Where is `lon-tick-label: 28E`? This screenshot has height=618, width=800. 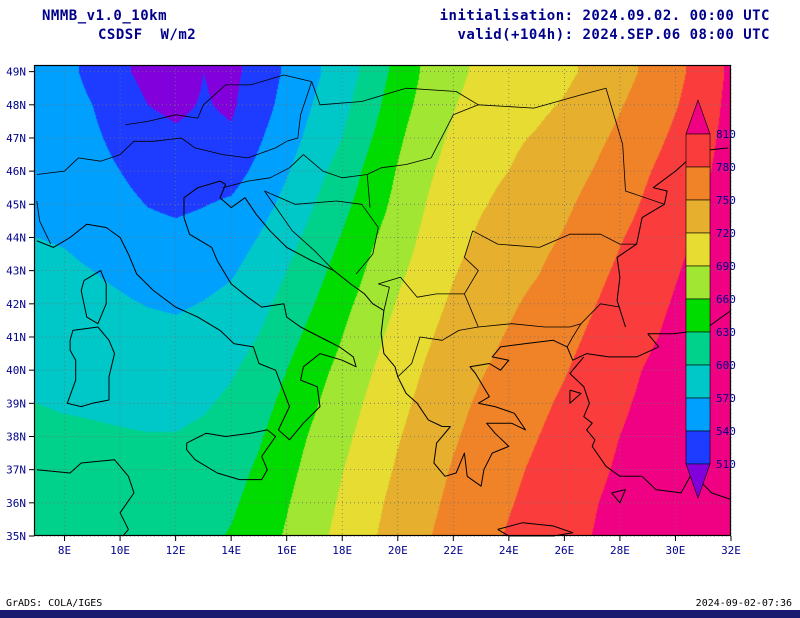
lon-tick-label: 28E is located at coordinates (620, 550).